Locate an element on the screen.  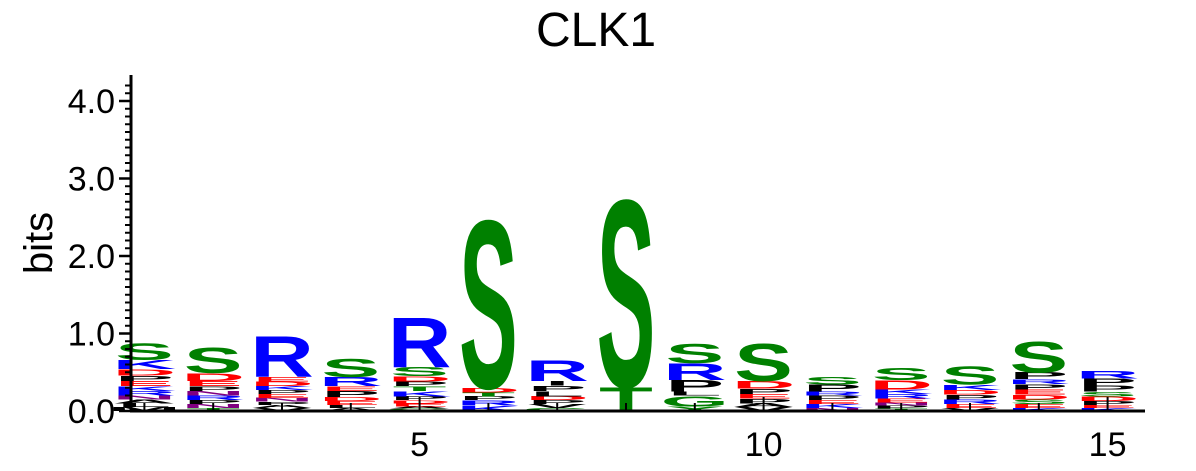
y-tick-label: 0.0 is located at coordinates (91, 412).